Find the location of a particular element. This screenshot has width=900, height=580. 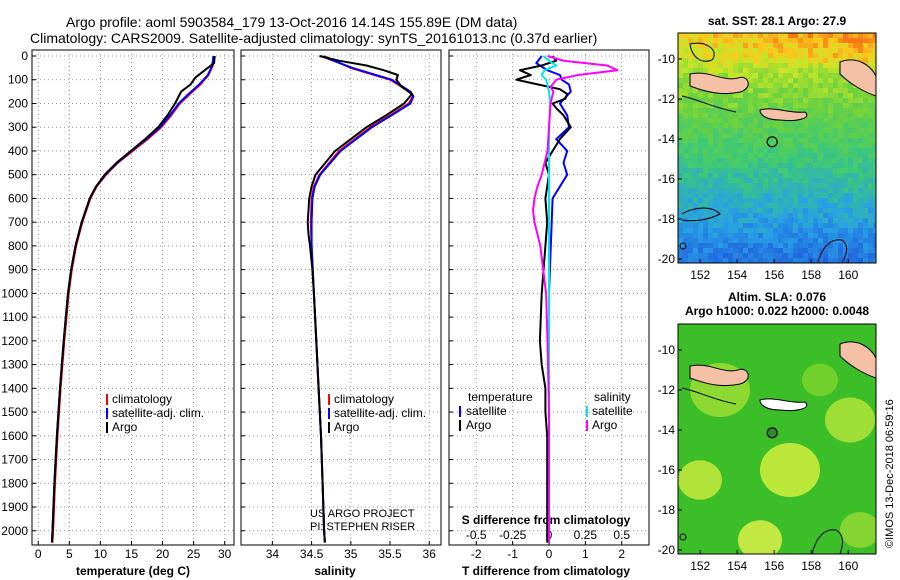

legend-swatch-argo is located at coordinates (107, 427).